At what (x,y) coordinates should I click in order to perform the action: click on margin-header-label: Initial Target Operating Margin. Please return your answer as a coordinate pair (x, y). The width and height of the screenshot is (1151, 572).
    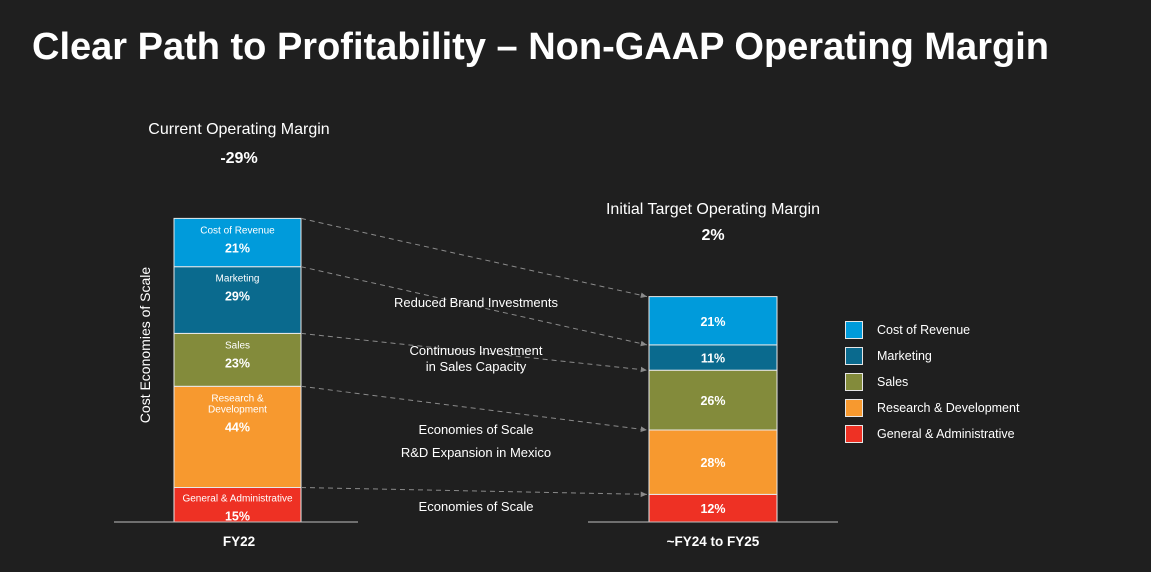
    Looking at the image, I should click on (713, 209).